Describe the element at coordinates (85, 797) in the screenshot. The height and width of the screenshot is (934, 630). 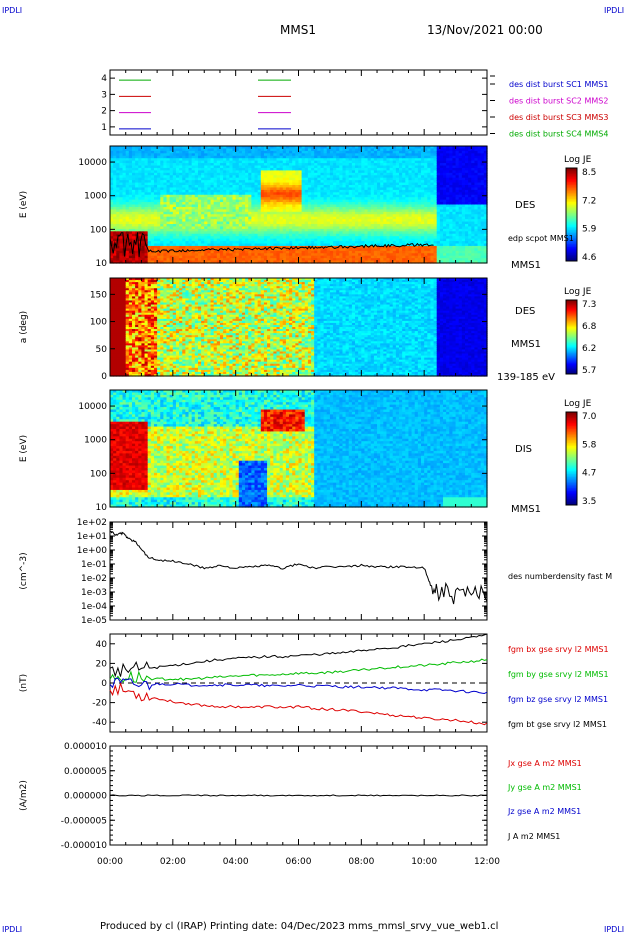
I see `current-ytick-label: 0.000000` at that location.